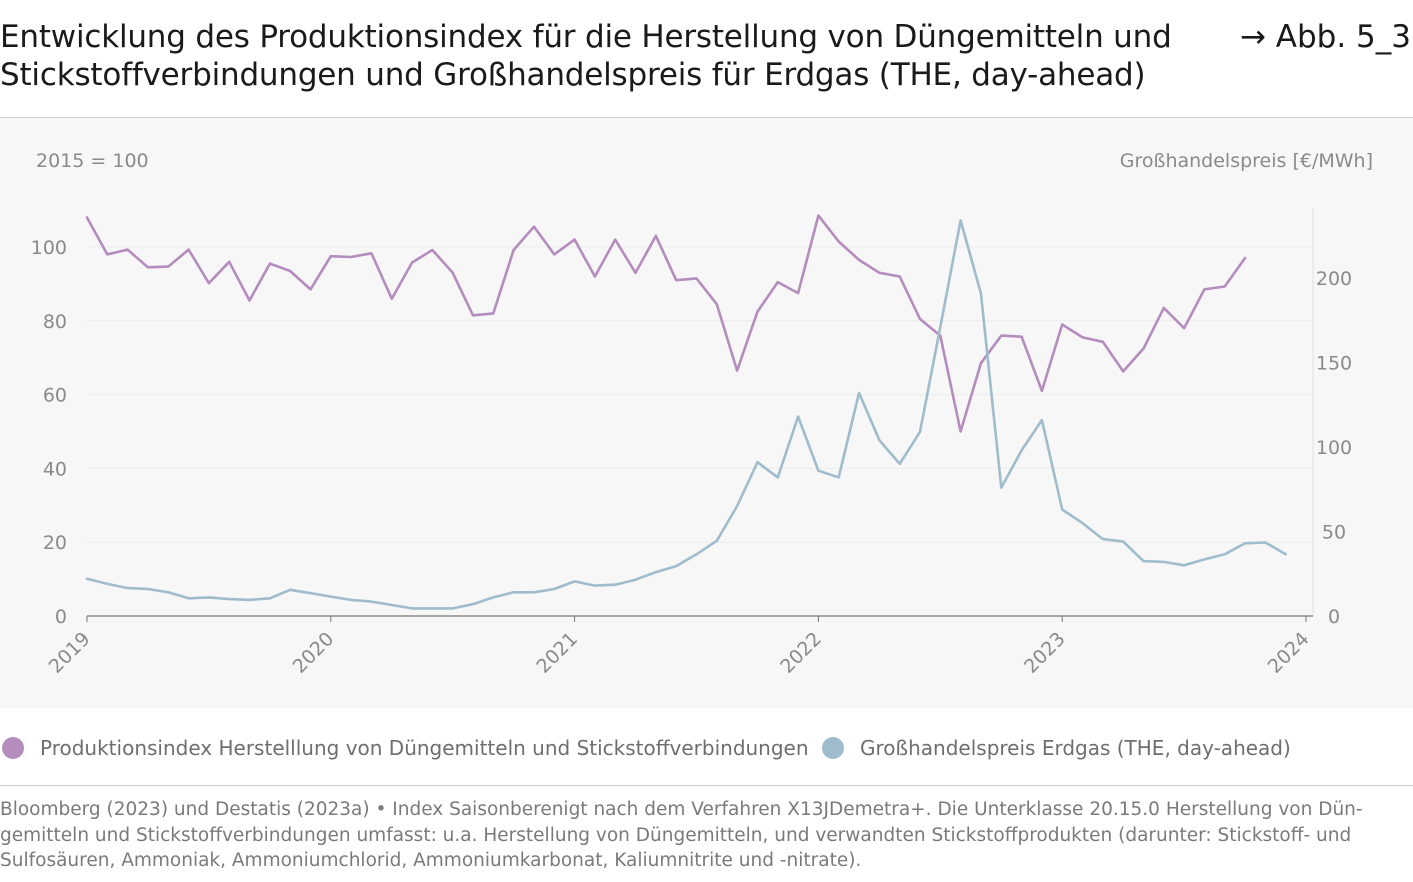 This screenshot has width=1413, height=882. Describe the element at coordinates (1075, 748) in the screenshot. I see `legend-label-grosshandelspreis: Großhandelspreis Erdgas (THE, day-ahead)` at that location.